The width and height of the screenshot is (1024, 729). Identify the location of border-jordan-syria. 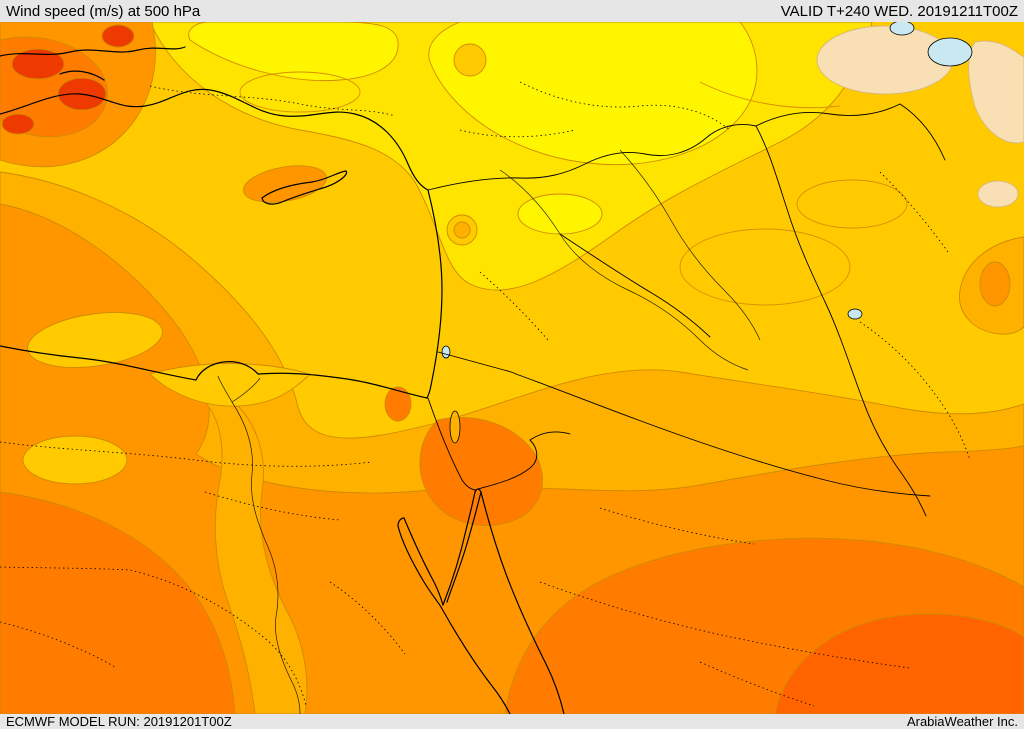
(477, 363).